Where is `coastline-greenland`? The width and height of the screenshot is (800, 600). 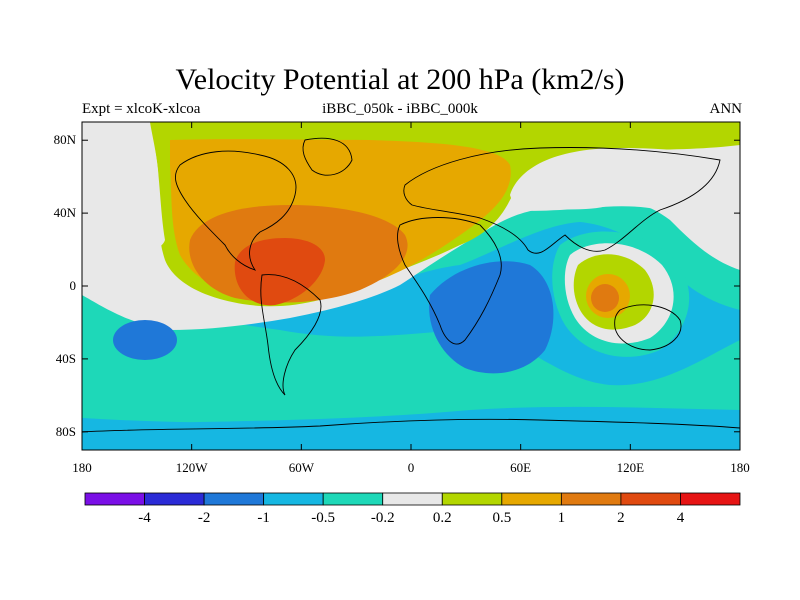
coastline-greenland is located at coordinates (327, 156).